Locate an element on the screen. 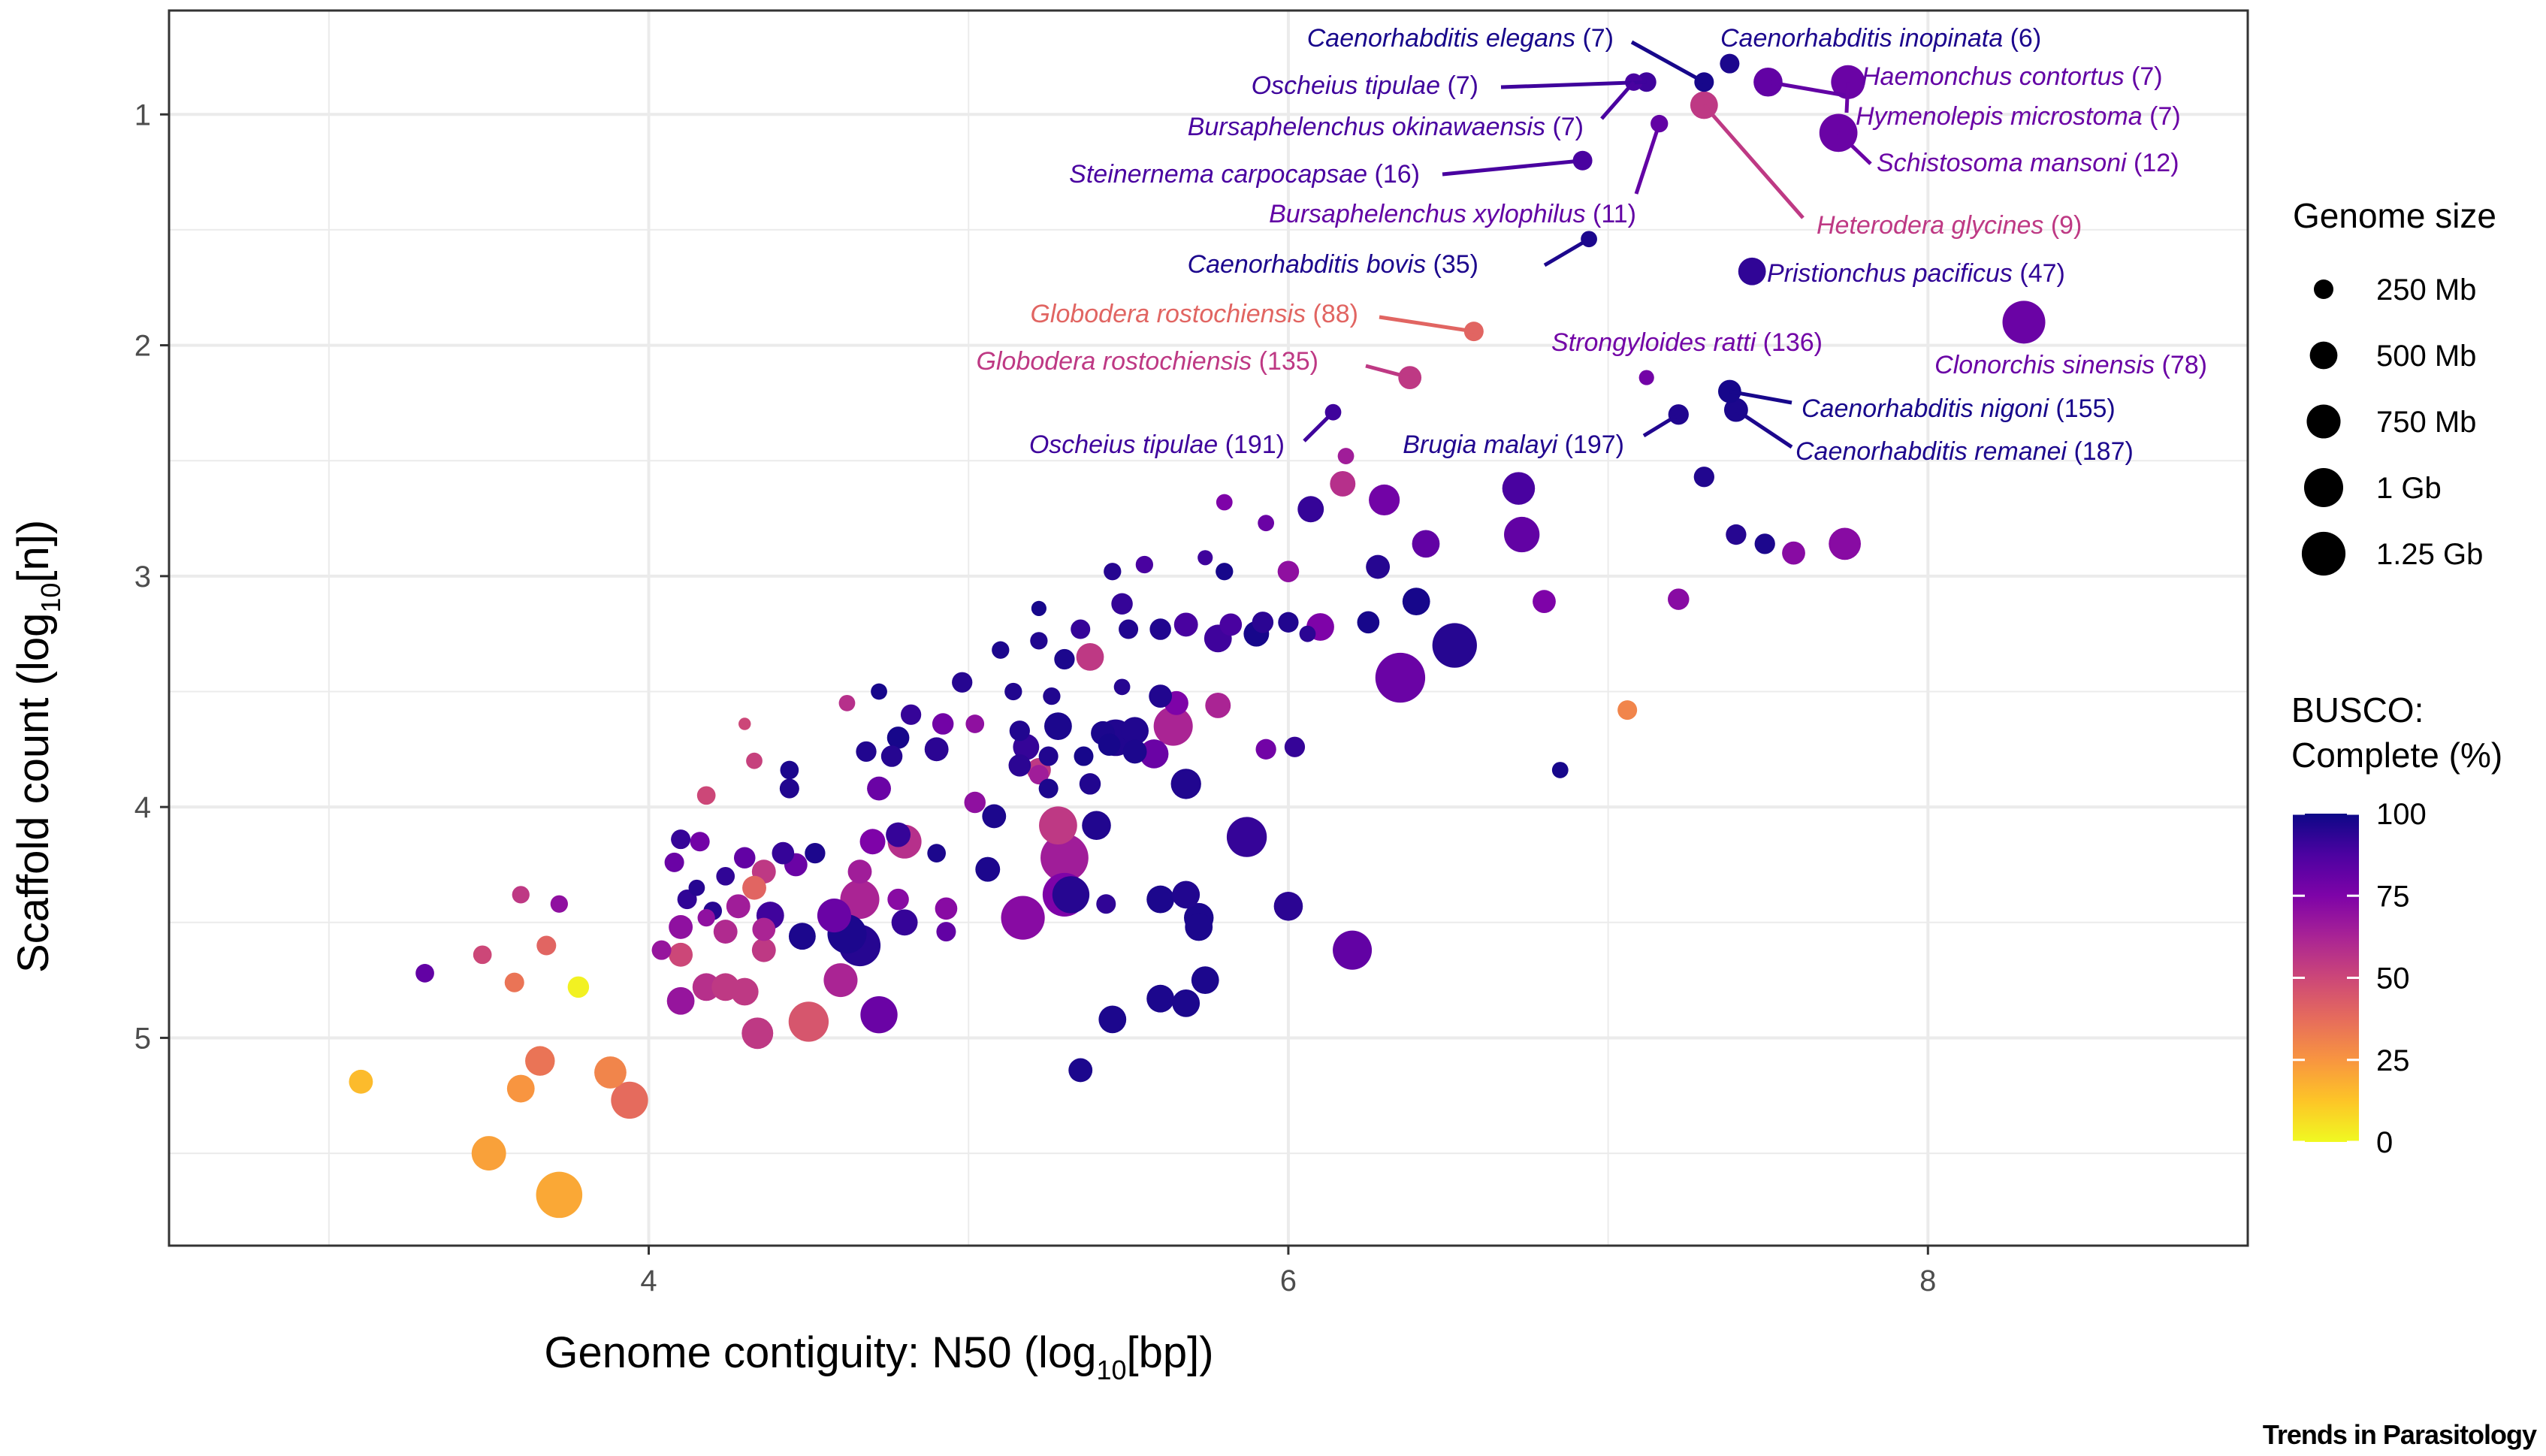 Image resolution: width=2546 pixels, height=1456 pixels. assembly-count: (7) is located at coordinates (1598, 38).